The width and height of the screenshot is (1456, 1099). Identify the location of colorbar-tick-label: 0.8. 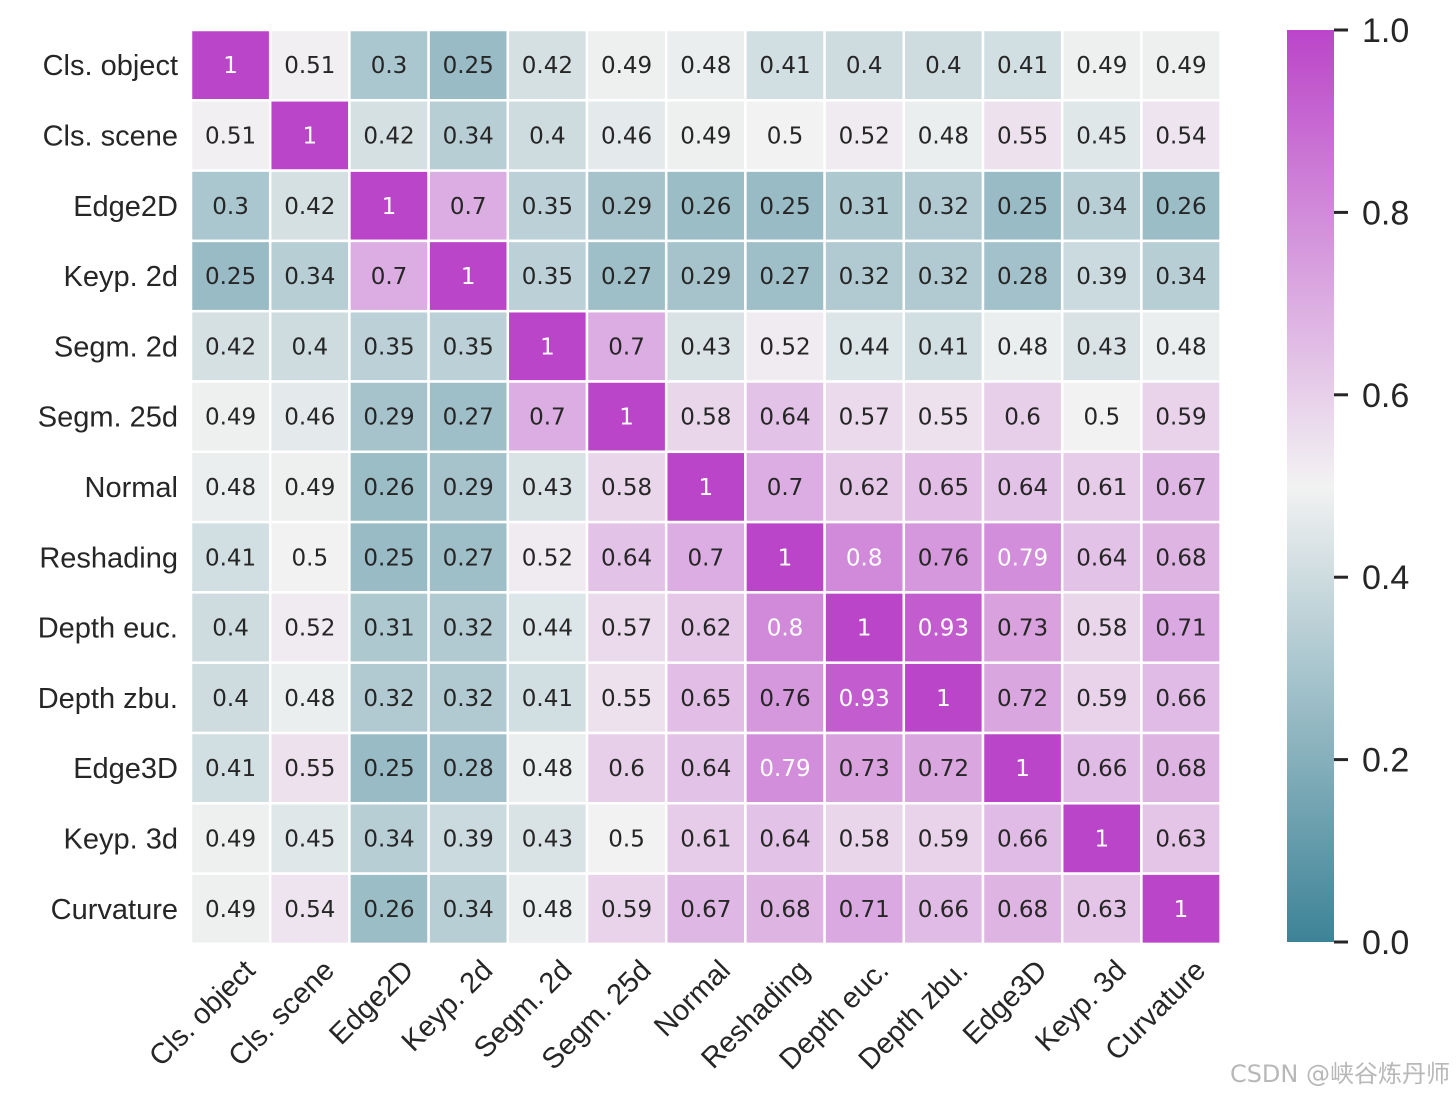
(1385, 213).